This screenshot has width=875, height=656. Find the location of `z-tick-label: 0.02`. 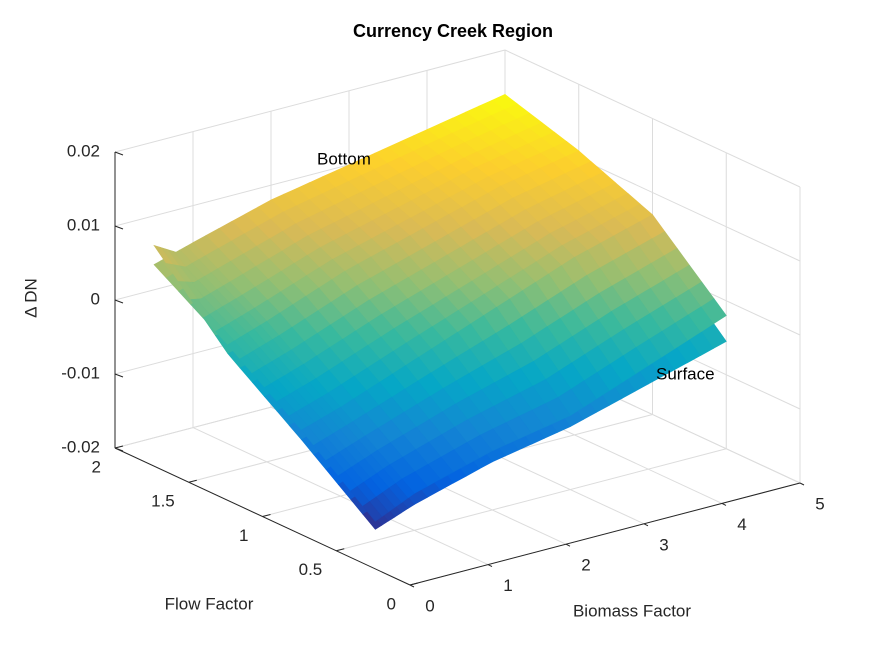

z-tick-label: 0.02 is located at coordinates (83, 150).